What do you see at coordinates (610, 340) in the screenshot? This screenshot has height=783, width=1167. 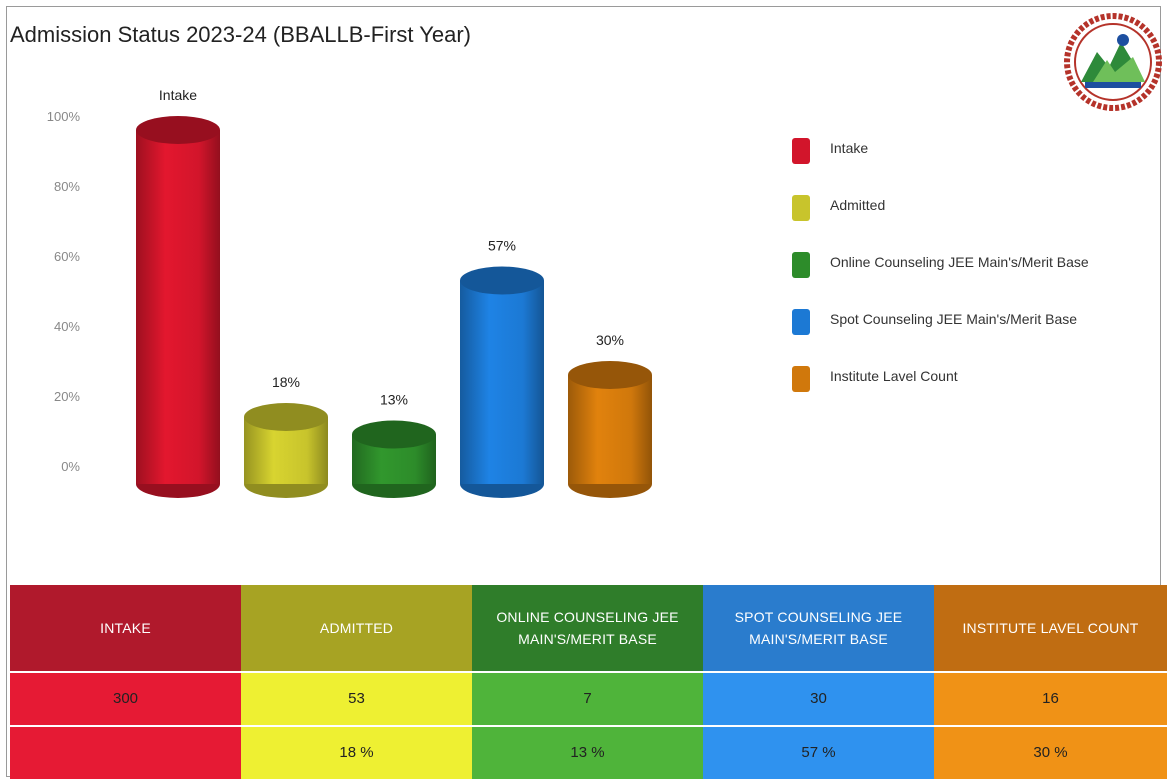 I see `bar-data-label: 30%` at bounding box center [610, 340].